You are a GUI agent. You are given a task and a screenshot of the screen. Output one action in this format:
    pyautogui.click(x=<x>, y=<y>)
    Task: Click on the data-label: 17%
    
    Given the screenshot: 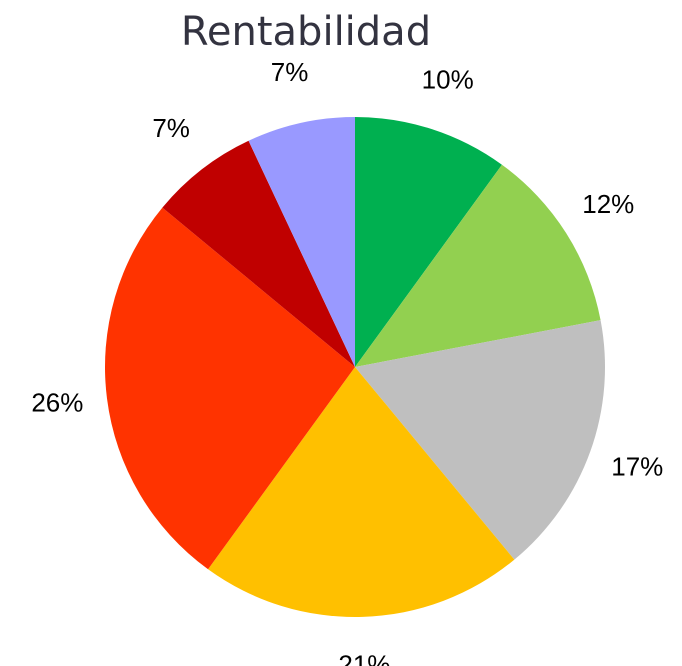 What is the action you would take?
    pyautogui.click(x=637, y=466)
    